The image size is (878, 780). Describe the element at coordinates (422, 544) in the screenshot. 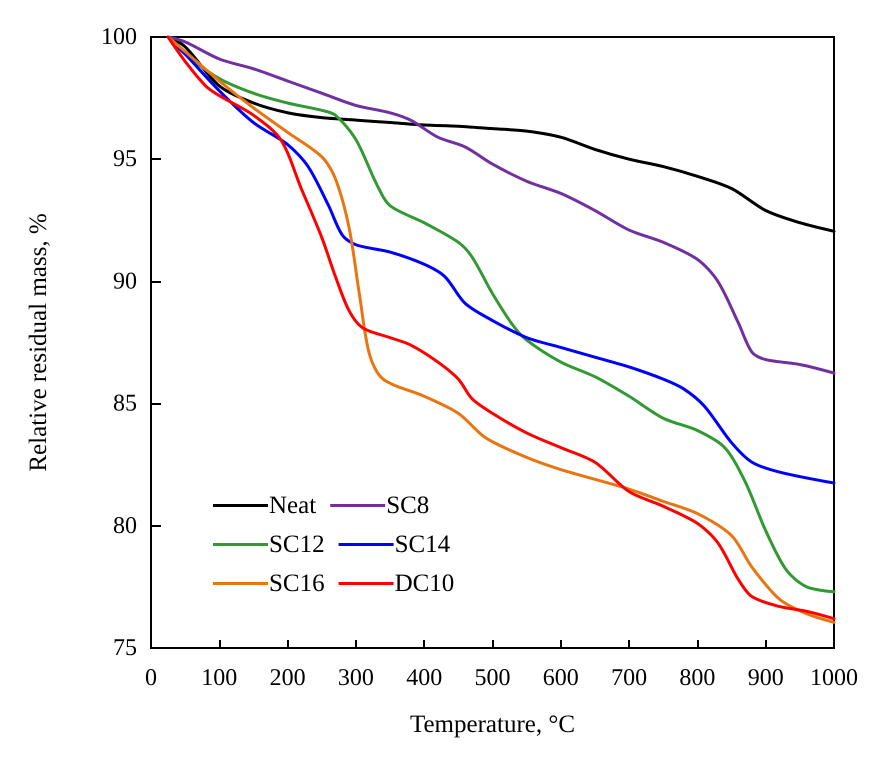

I see `legend-label: SC14` at that location.